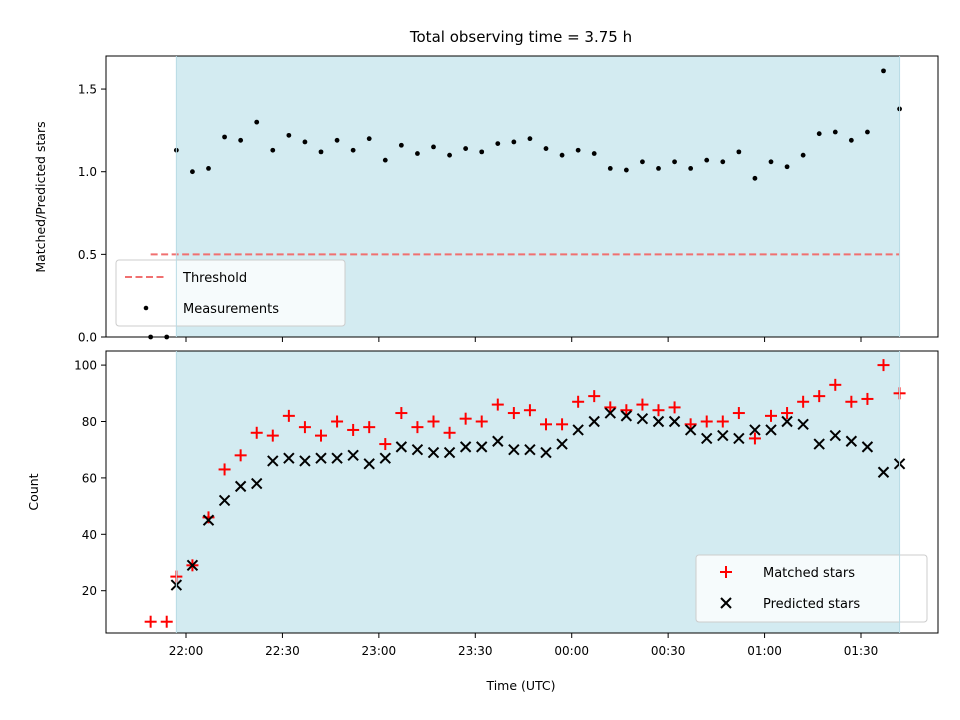  Describe the element at coordinates (811, 588) in the screenshot. I see `bottom-legend-box` at that location.